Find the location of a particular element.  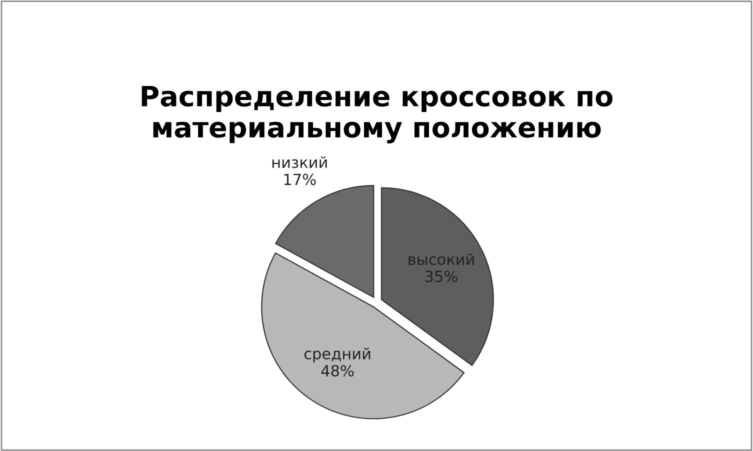

data-label: 17% is located at coordinates (300, 180).